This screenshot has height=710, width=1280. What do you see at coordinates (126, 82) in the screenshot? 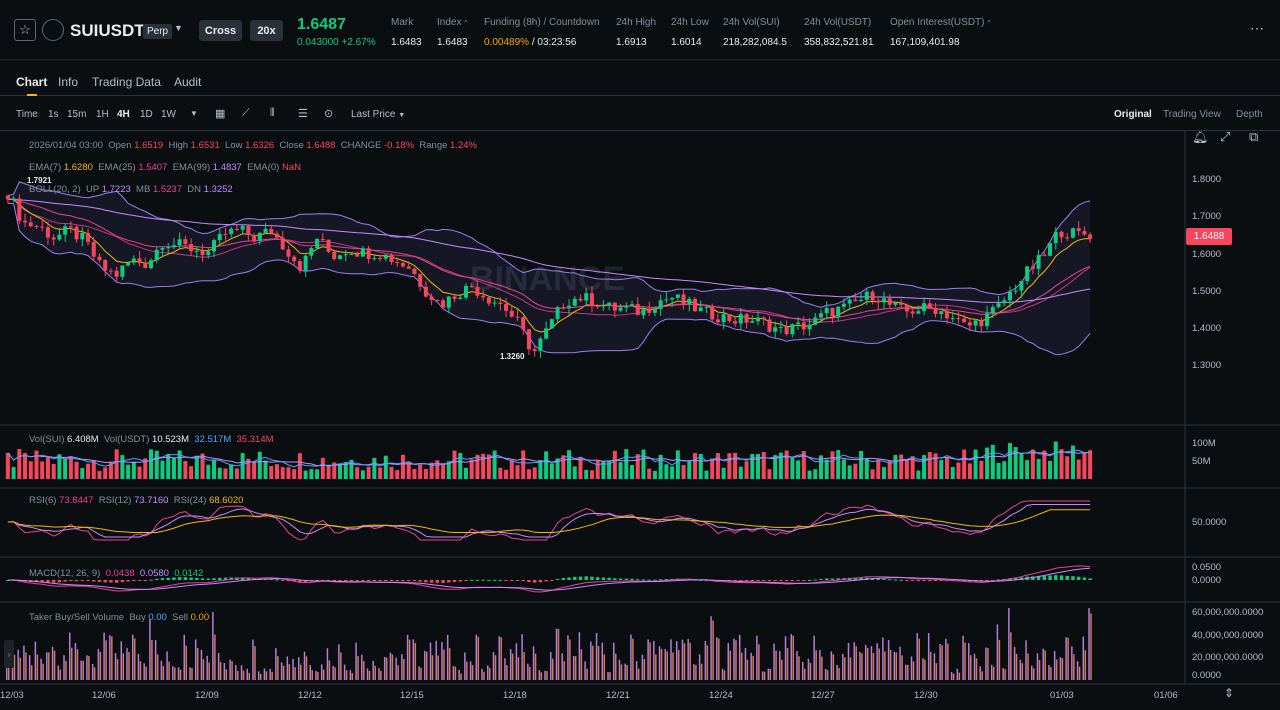
I see `tab-trading-data: Trading Data` at bounding box center [126, 82].